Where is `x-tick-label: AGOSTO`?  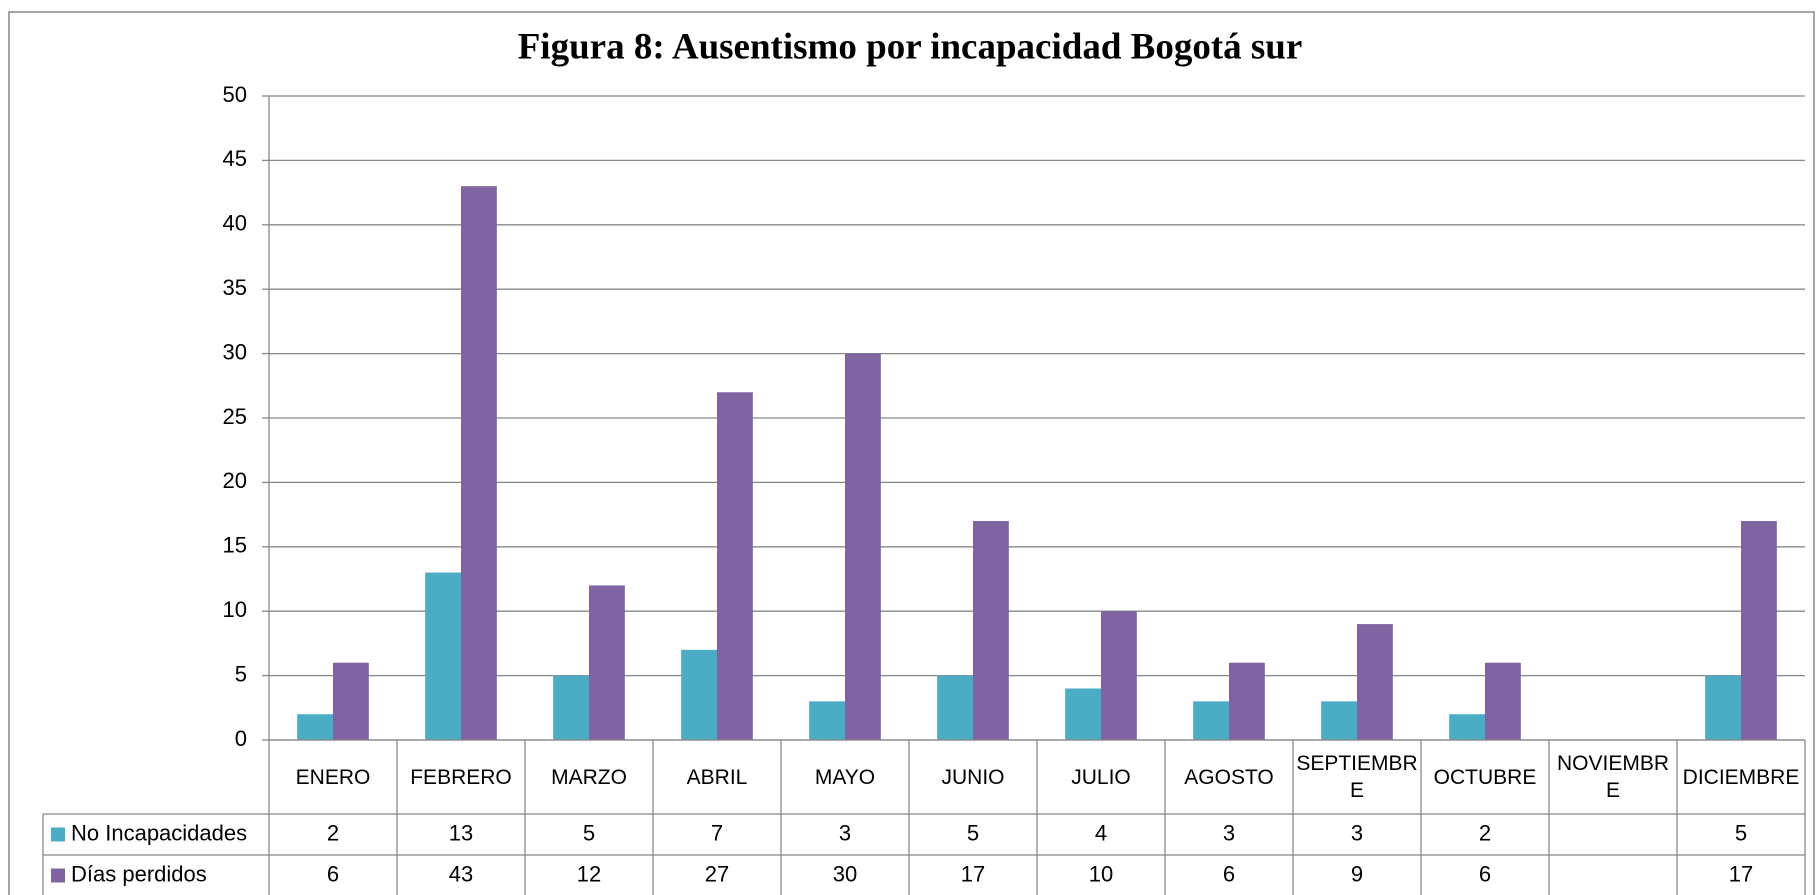
x-tick-label: AGOSTO is located at coordinates (1229, 777).